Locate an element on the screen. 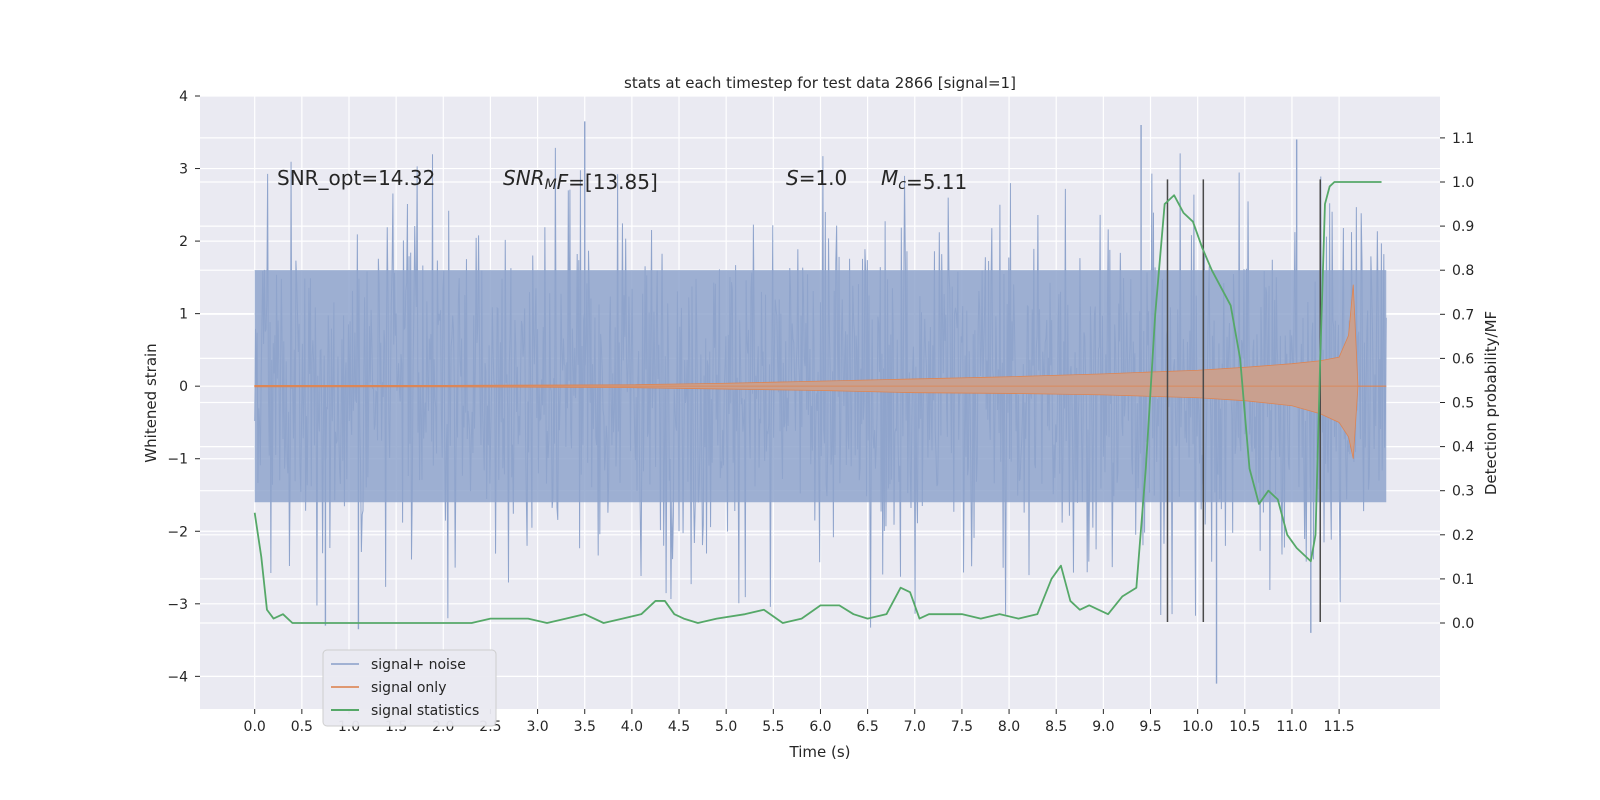 The height and width of the screenshot is (800, 1600). x-tick-label: 9.0 is located at coordinates (1103, 727).